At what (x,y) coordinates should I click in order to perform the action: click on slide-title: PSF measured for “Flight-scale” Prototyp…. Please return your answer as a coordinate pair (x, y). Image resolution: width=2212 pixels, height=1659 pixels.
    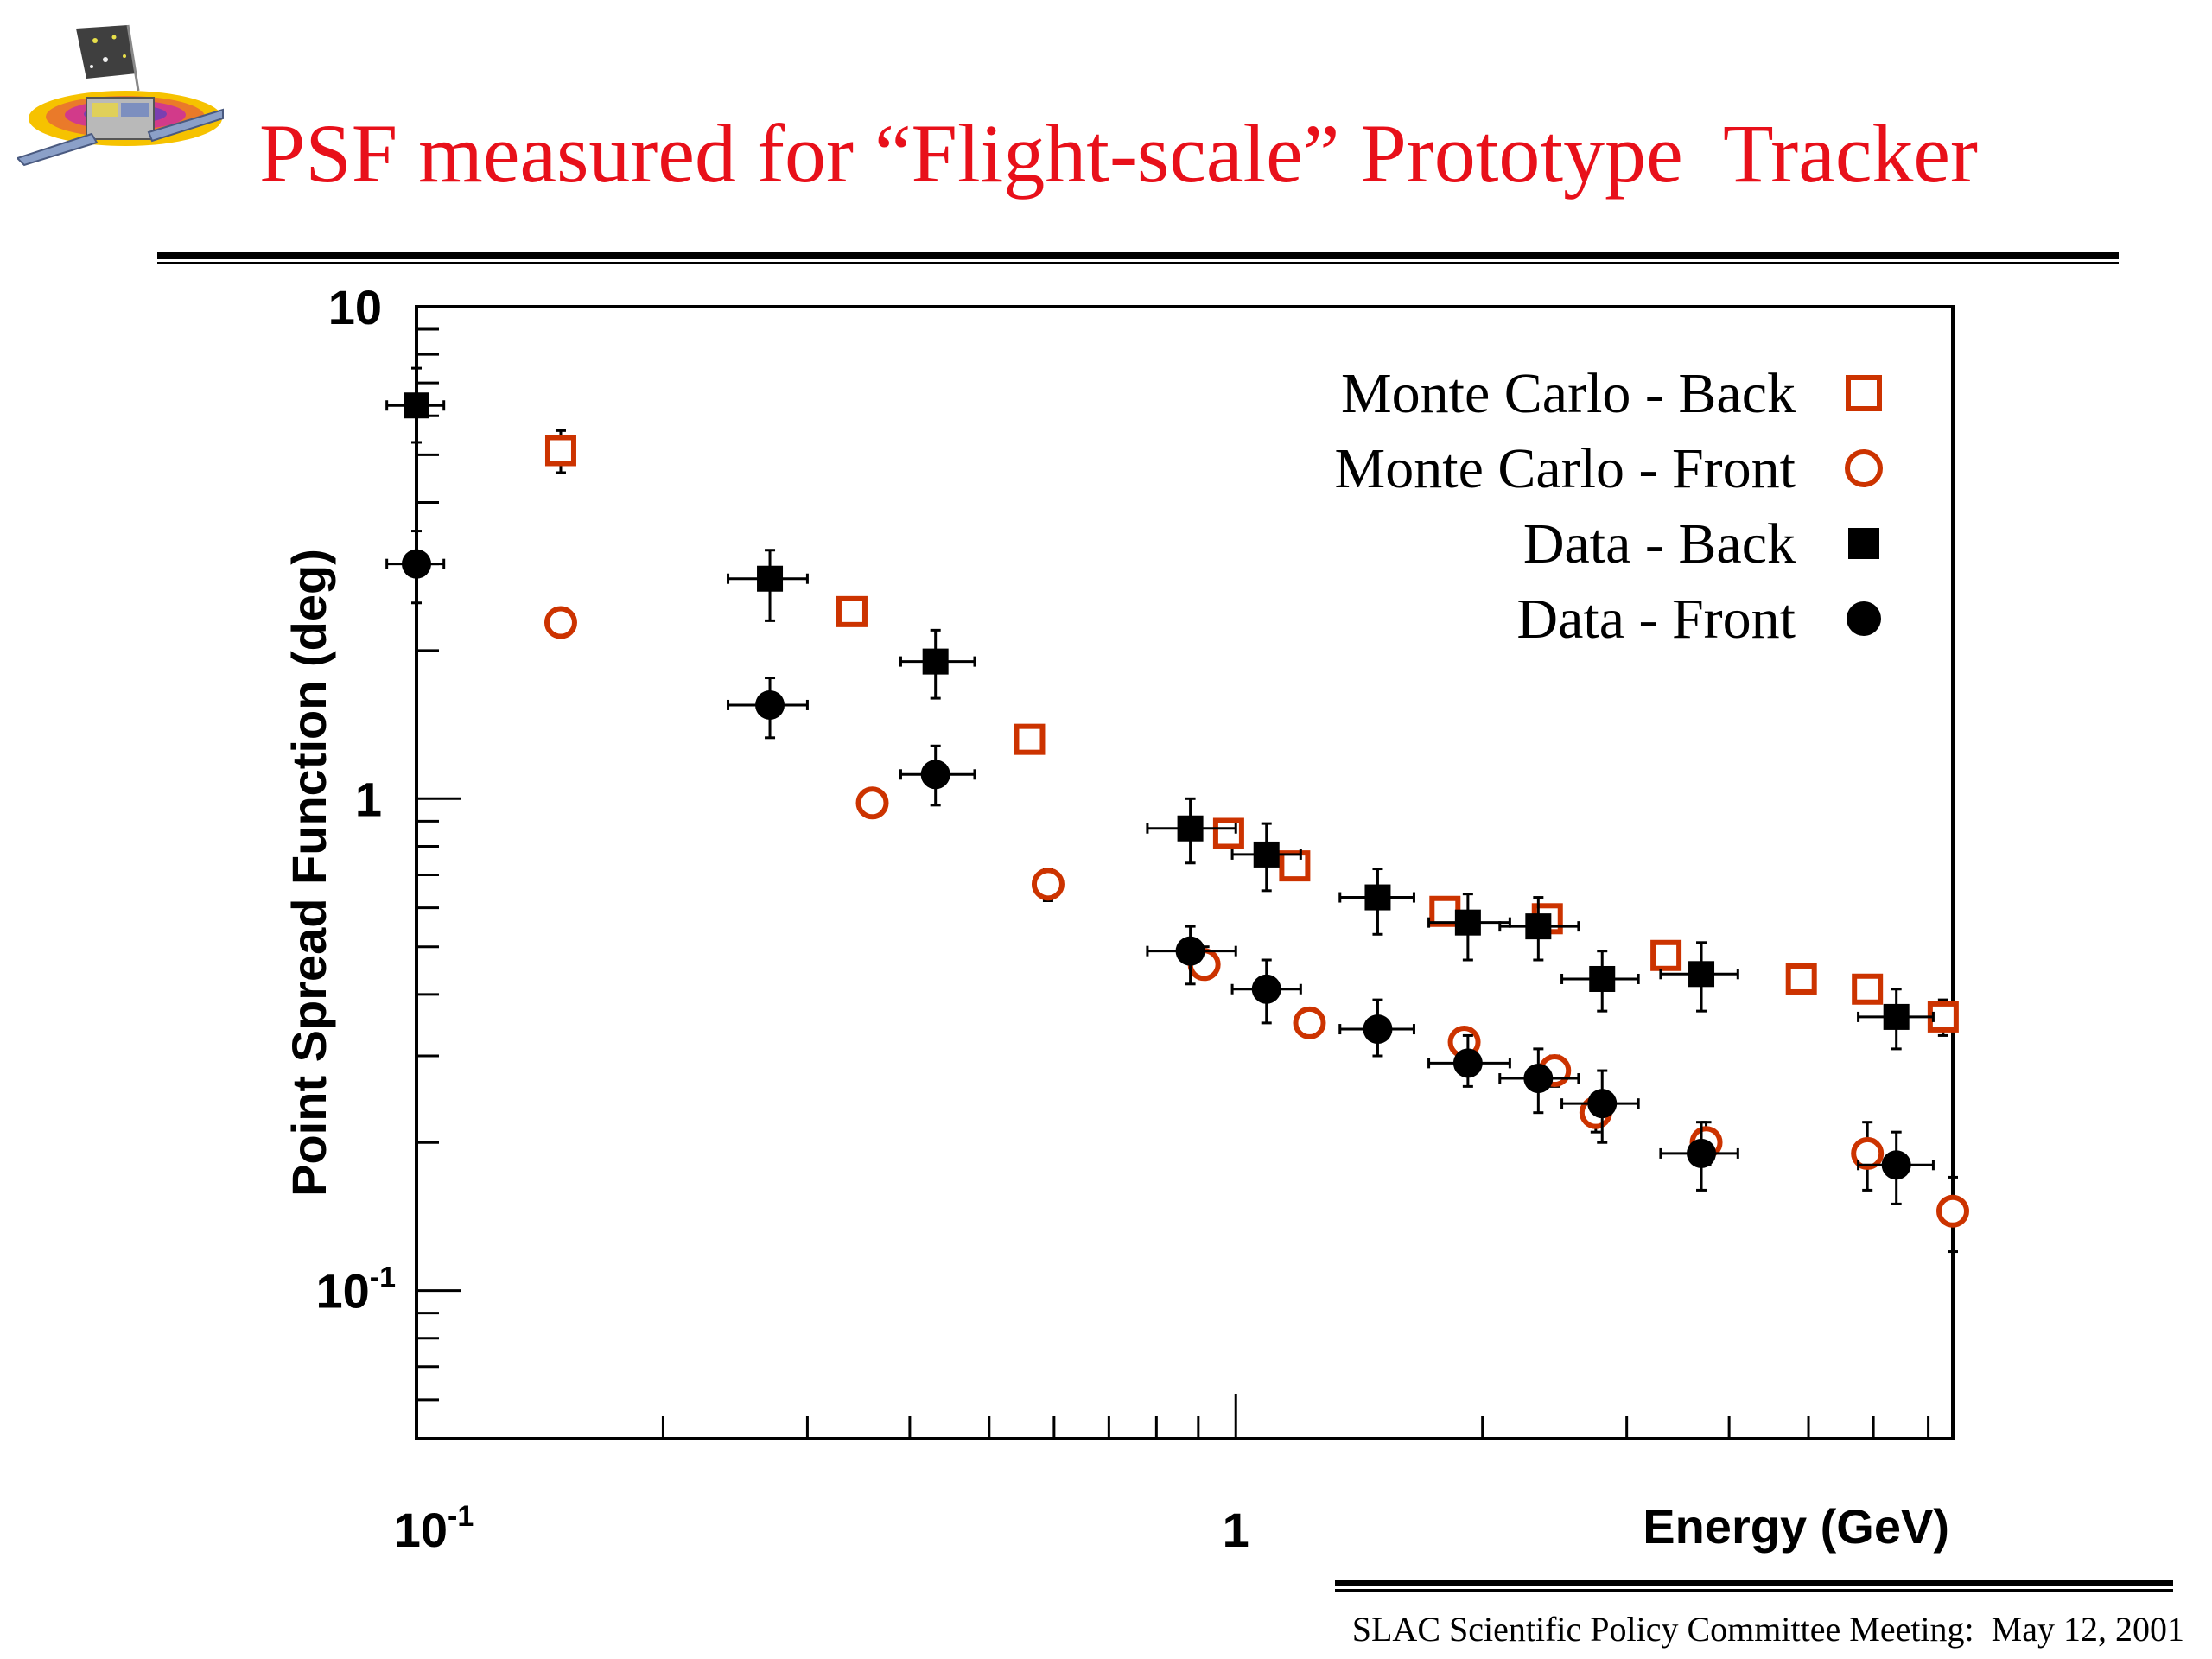
    Looking at the image, I should click on (1118, 153).